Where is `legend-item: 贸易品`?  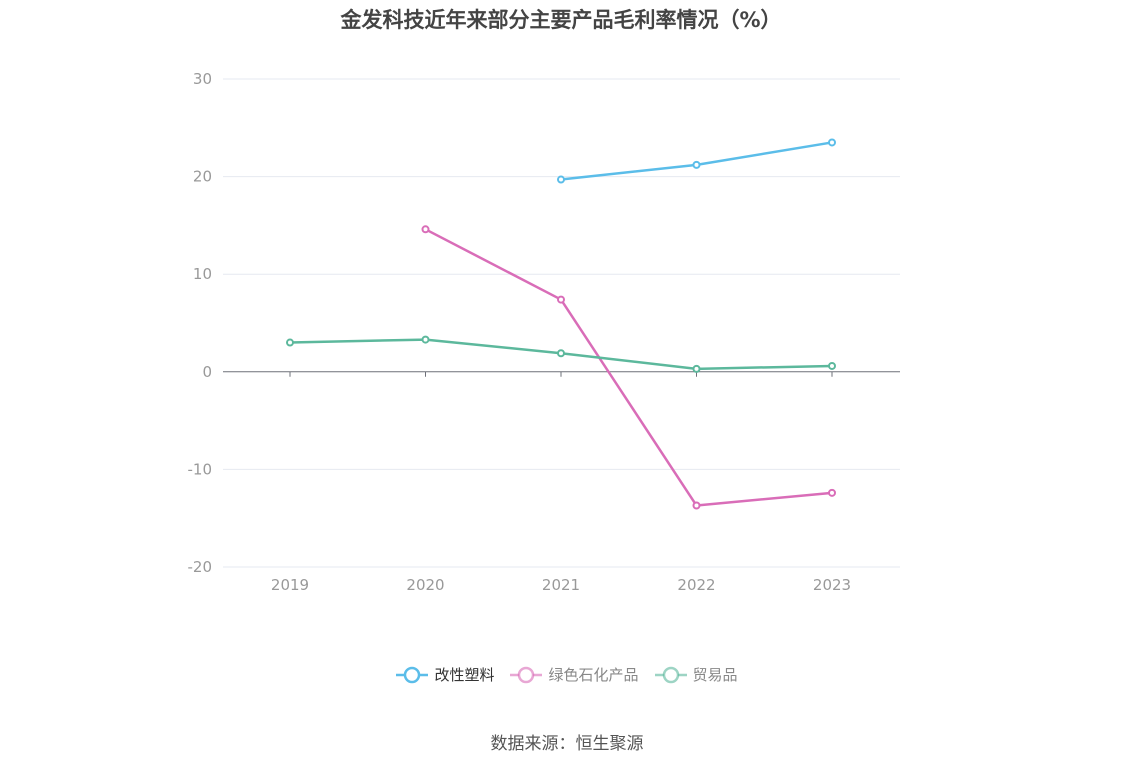 legend-item: 贸易品 is located at coordinates (696, 674).